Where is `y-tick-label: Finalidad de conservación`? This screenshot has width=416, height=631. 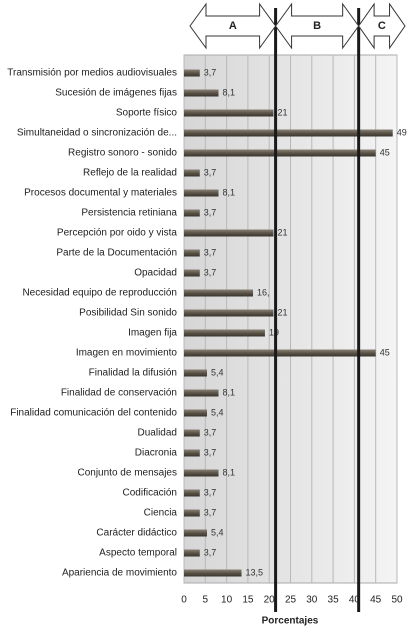 y-tick-label: Finalidad de conservación is located at coordinates (119, 393).